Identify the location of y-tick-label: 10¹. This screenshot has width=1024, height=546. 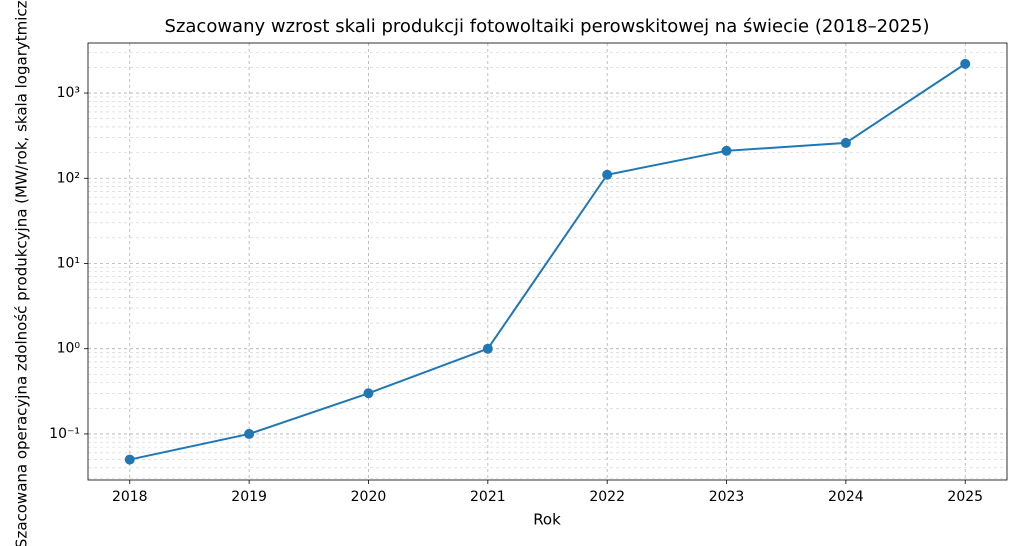
(68, 263).